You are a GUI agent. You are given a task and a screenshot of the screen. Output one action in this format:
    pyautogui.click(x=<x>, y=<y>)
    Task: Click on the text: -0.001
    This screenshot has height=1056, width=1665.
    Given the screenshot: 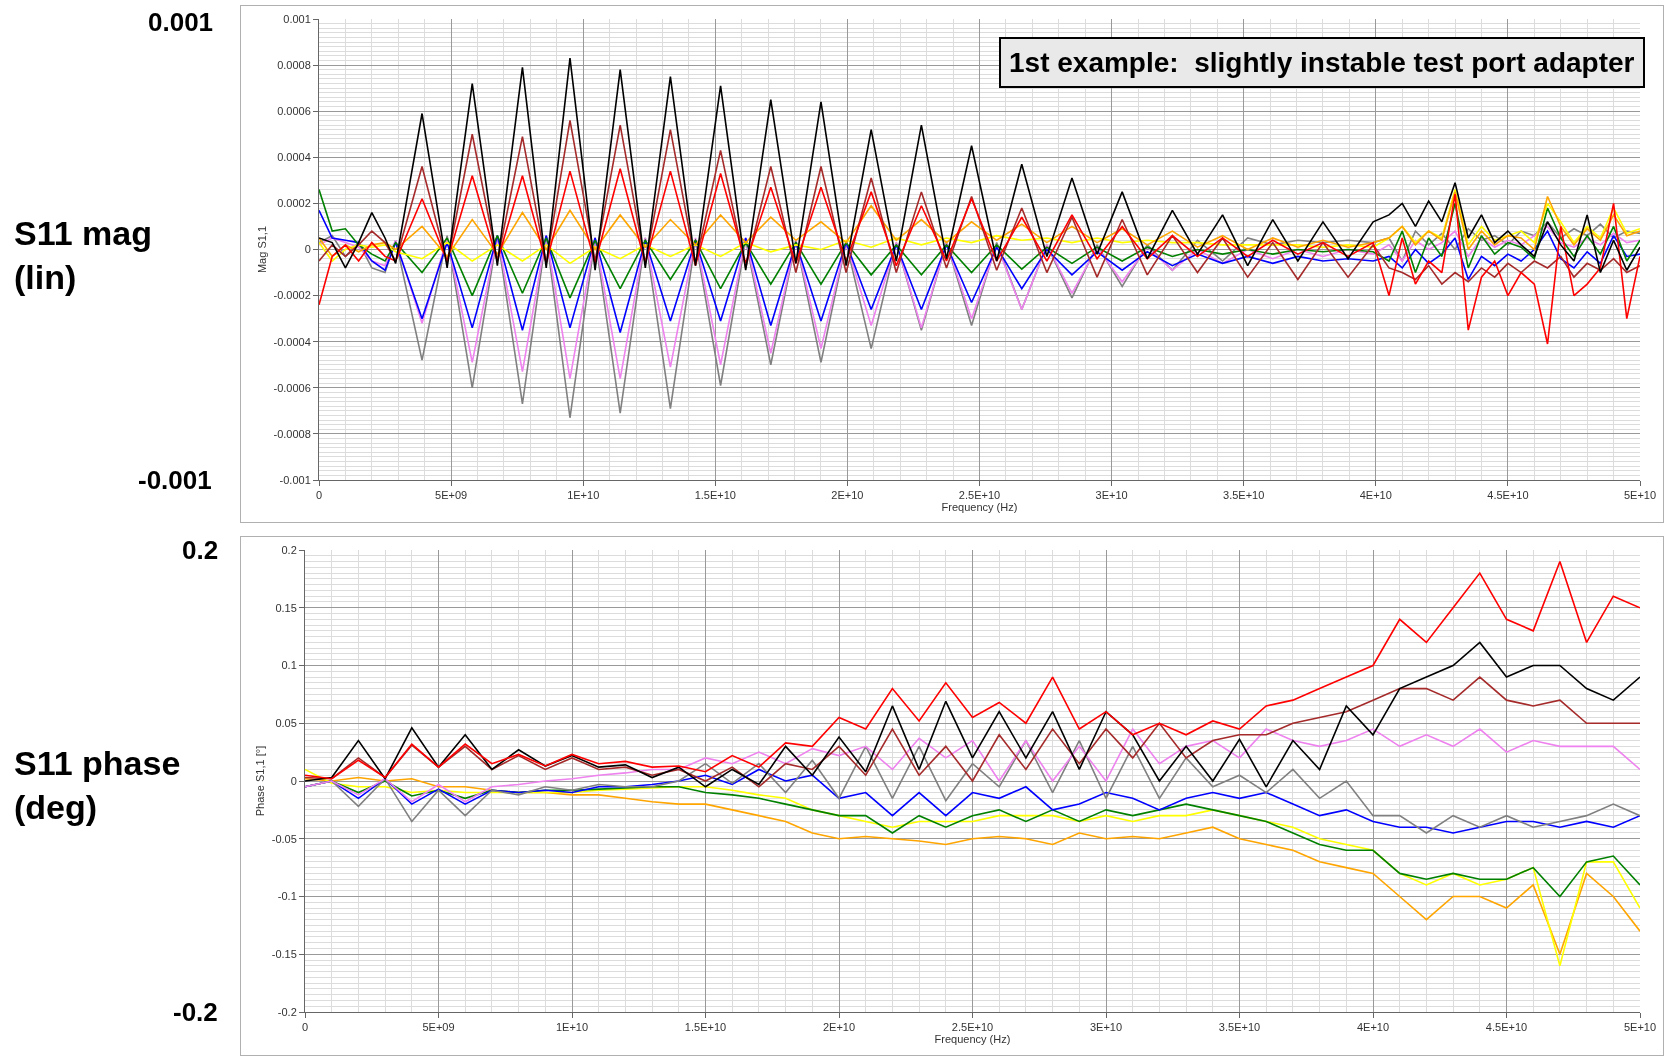 What is the action you would take?
    pyautogui.click(x=175, y=480)
    